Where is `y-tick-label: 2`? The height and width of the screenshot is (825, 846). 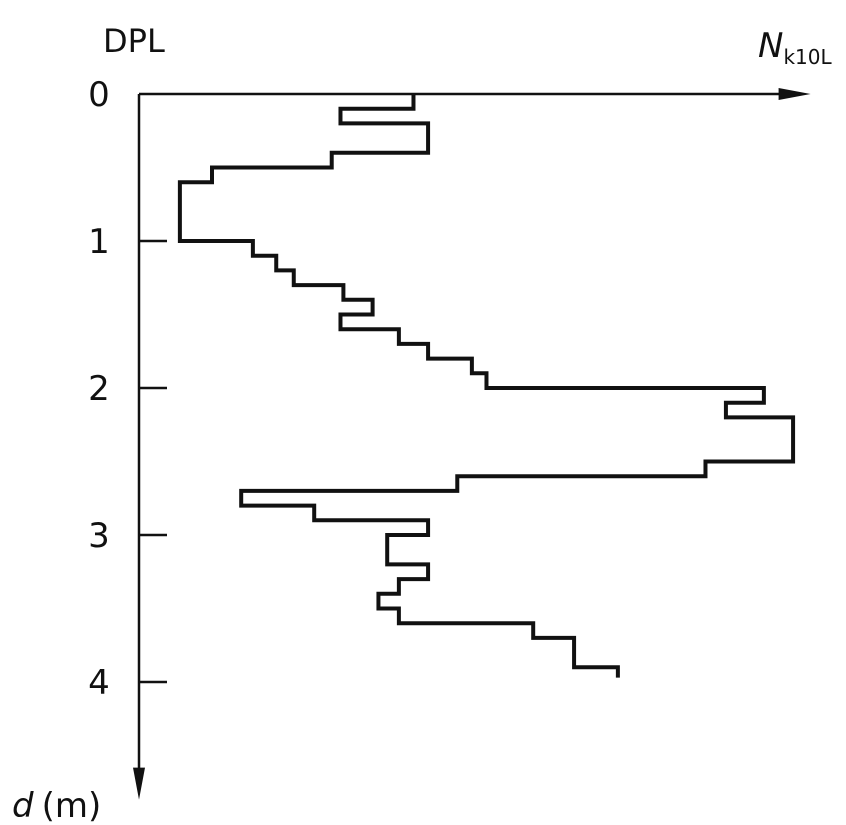
y-tick-label: 2 is located at coordinates (99, 389).